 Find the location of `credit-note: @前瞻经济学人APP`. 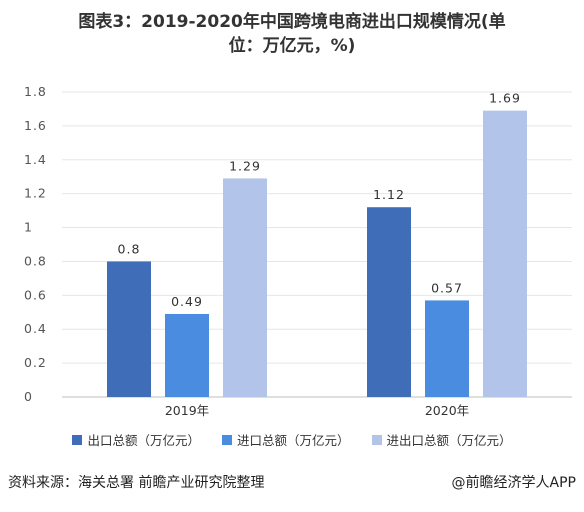

credit-note: @前瞻经济学人APP is located at coordinates (513, 483).